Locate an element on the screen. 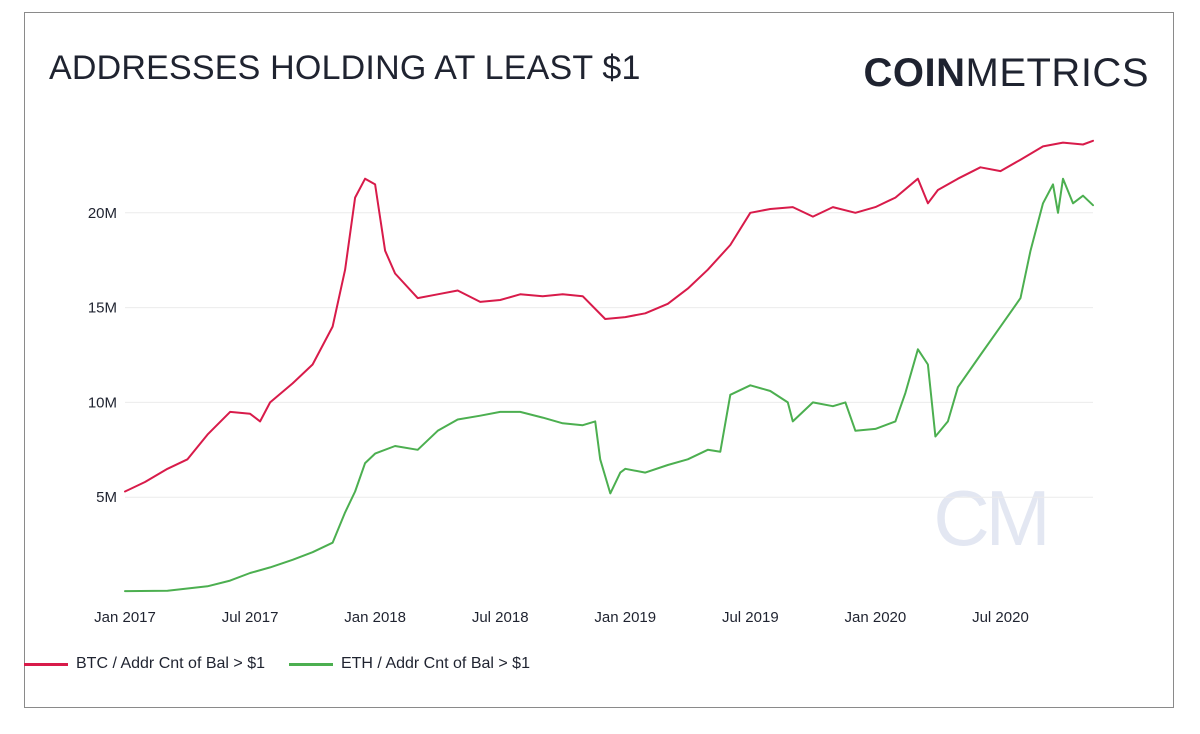 The width and height of the screenshot is (1200, 734). x-tick-label: Jul 2019 is located at coordinates (750, 617).